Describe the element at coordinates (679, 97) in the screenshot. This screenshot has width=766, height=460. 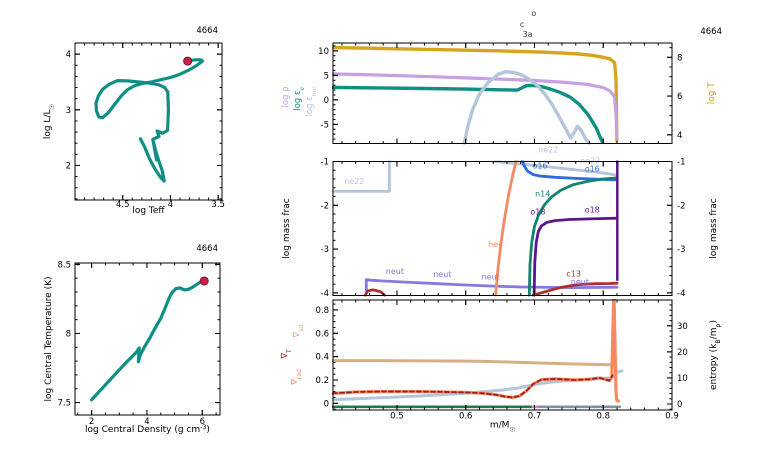
I see `y2-tick-label: 6` at that location.